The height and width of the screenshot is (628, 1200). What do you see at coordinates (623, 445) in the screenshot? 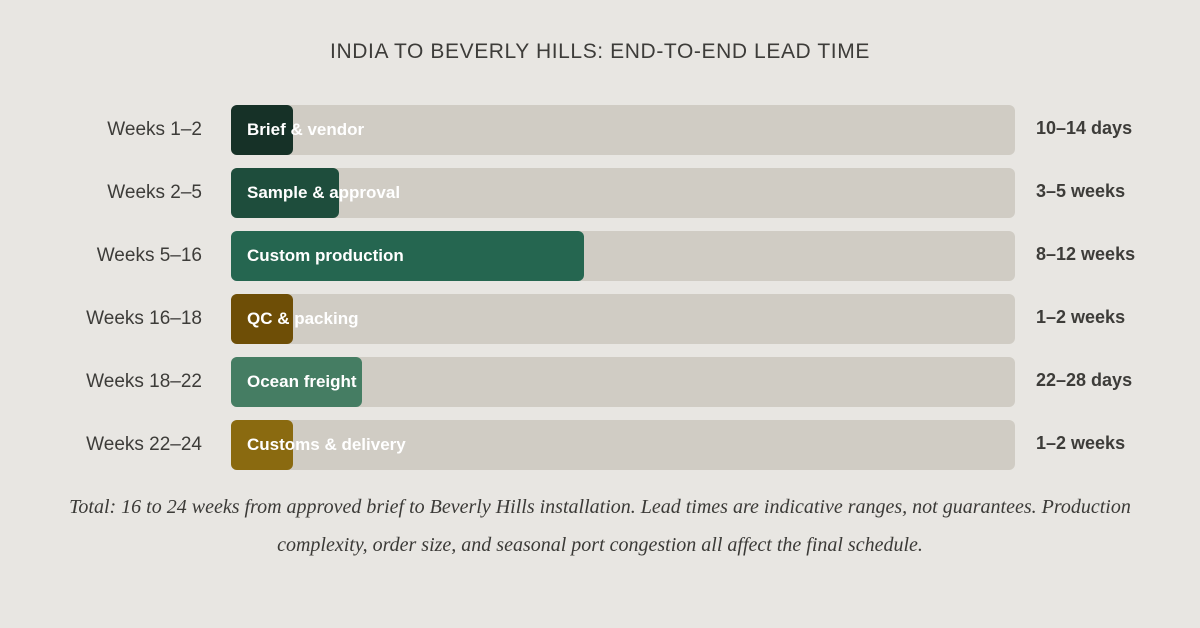
I see `bar-track: Customs & delivery` at bounding box center [623, 445].